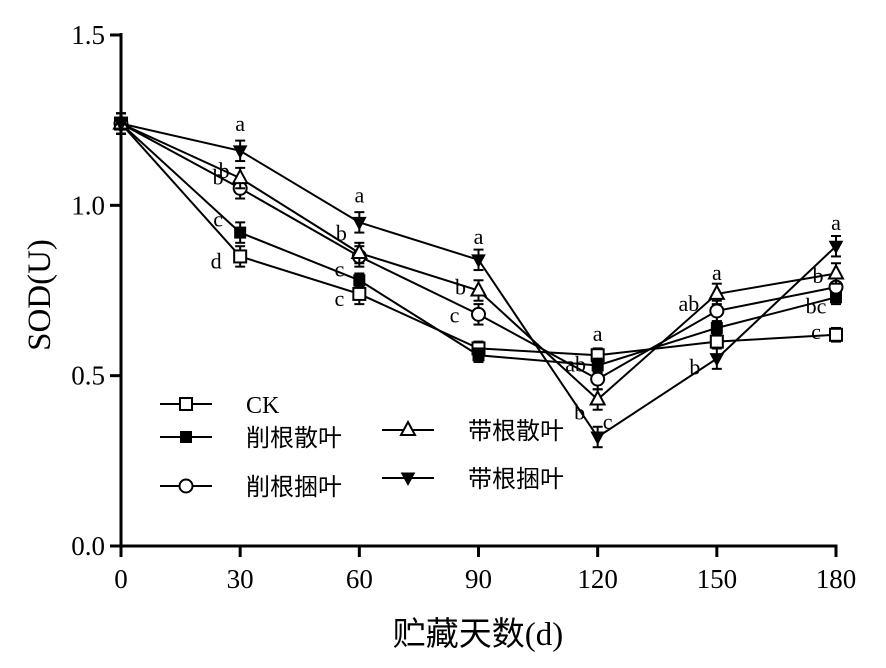 The width and height of the screenshot is (886, 668). Describe the element at coordinates (121, 579) in the screenshot. I see `x-tick-label: 0` at that location.